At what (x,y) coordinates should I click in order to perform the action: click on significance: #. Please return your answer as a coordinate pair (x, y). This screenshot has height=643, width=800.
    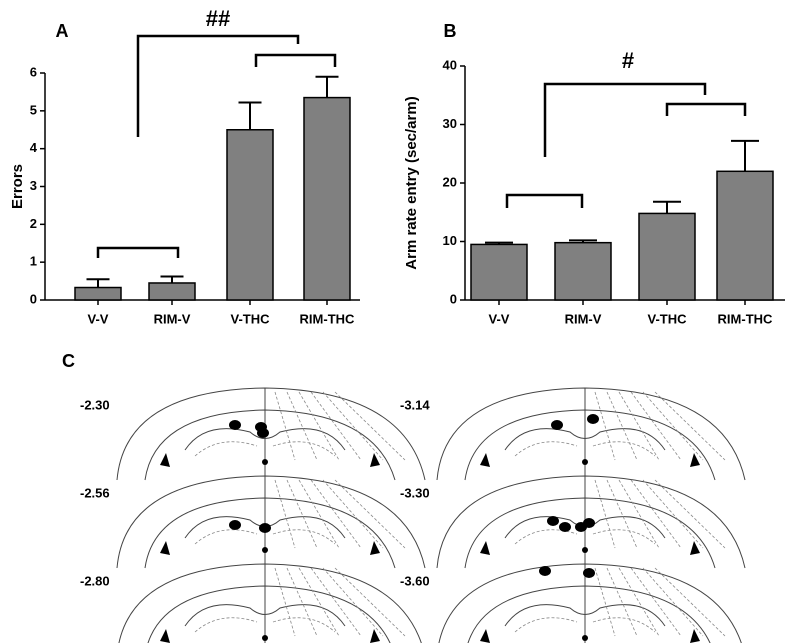
    Looking at the image, I should click on (628, 60).